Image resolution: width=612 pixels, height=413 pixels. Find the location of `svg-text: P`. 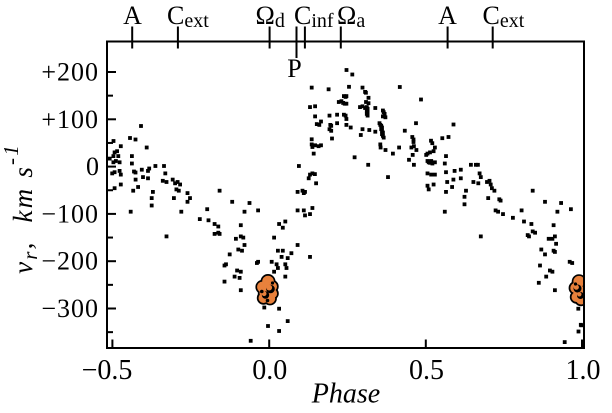

svg-text: P is located at coordinates (294, 68).